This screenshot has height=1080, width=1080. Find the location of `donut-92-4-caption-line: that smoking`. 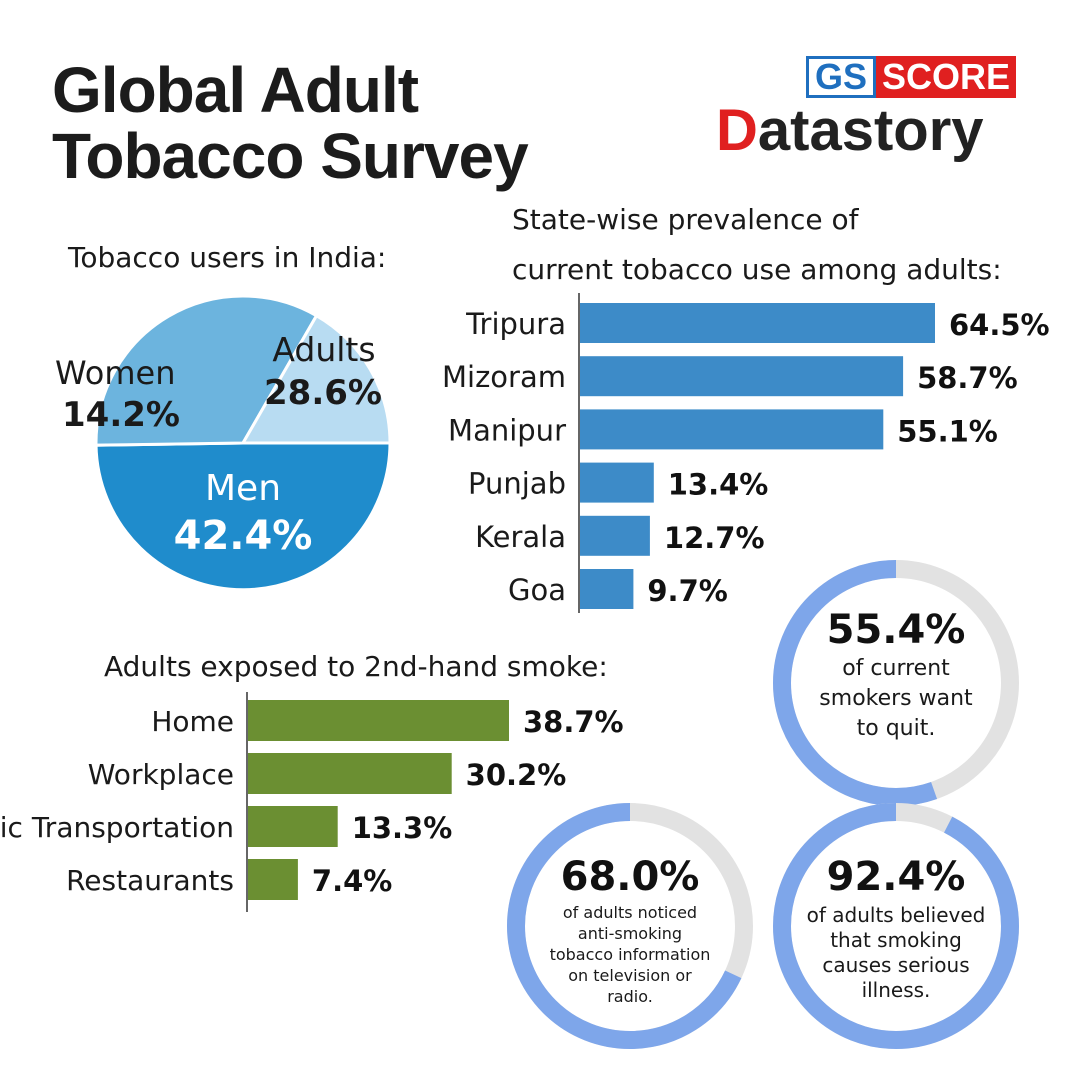

donut-92-4-caption-line: that smoking is located at coordinates (896, 940).